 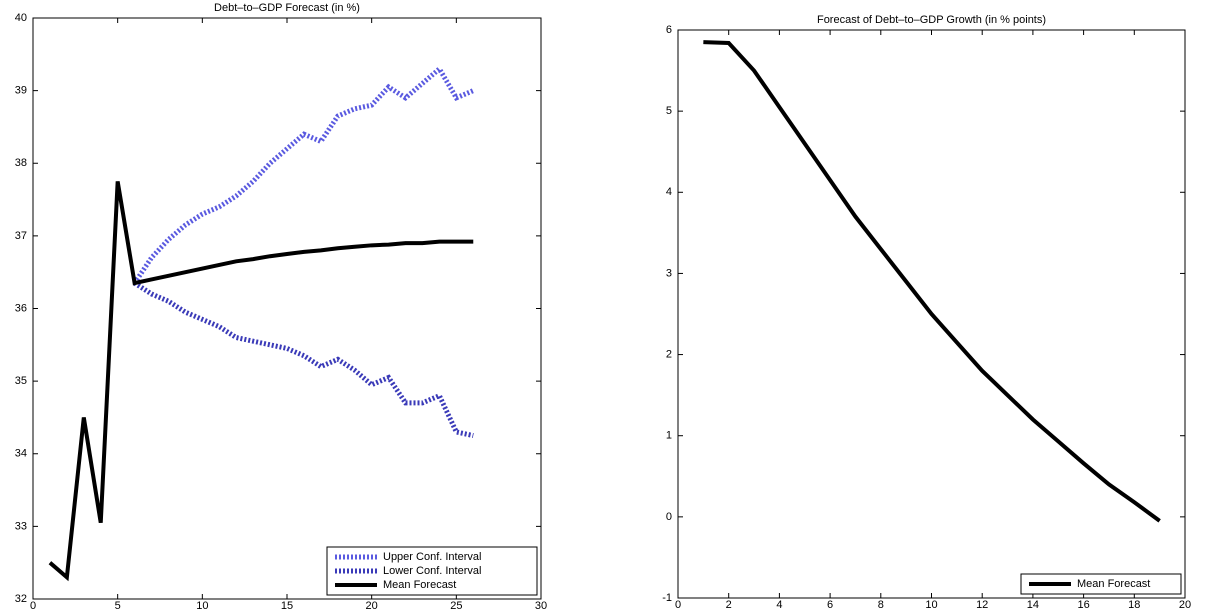 What do you see at coordinates (779, 605) in the screenshot?
I see `x-tick-label: 4` at bounding box center [779, 605].